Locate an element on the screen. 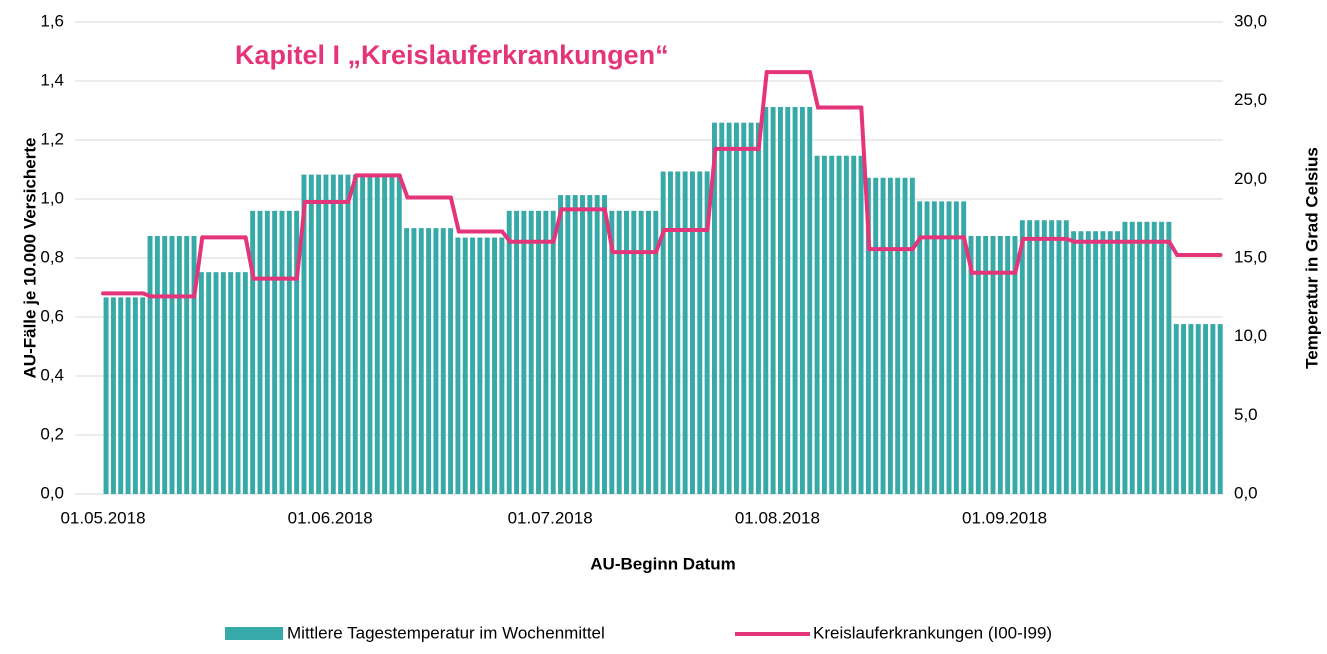 The image size is (1327, 654). y2-tick-label: 15,0 is located at coordinates (1250, 256).